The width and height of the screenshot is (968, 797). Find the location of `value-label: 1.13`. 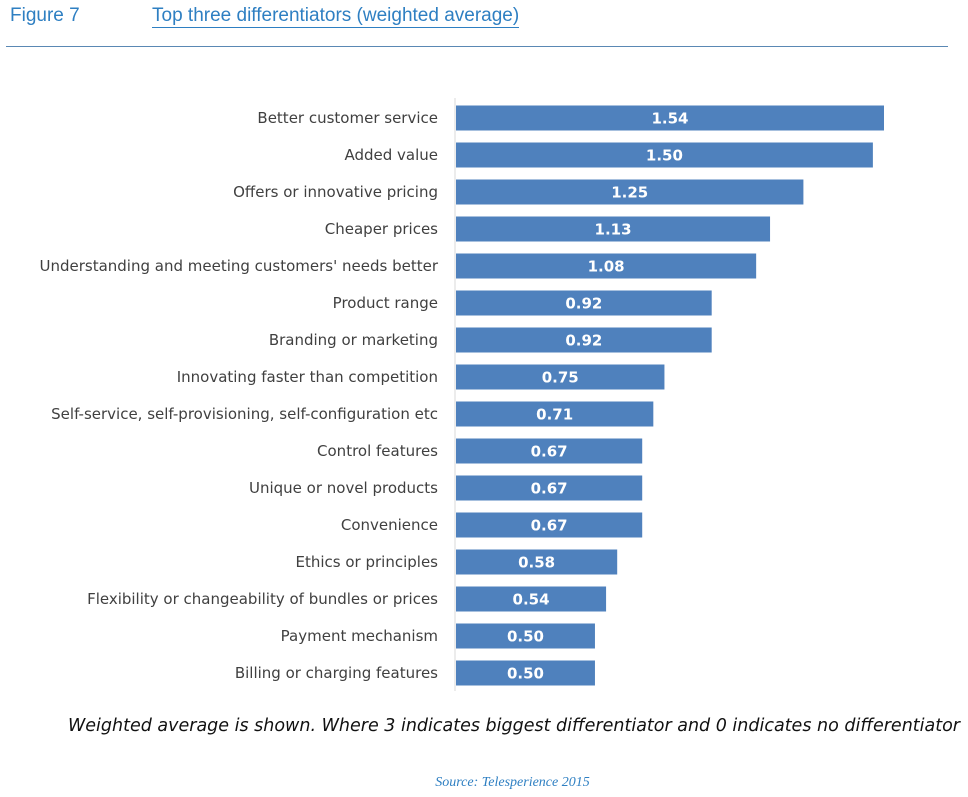

value-label: 1.13 is located at coordinates (613, 230).